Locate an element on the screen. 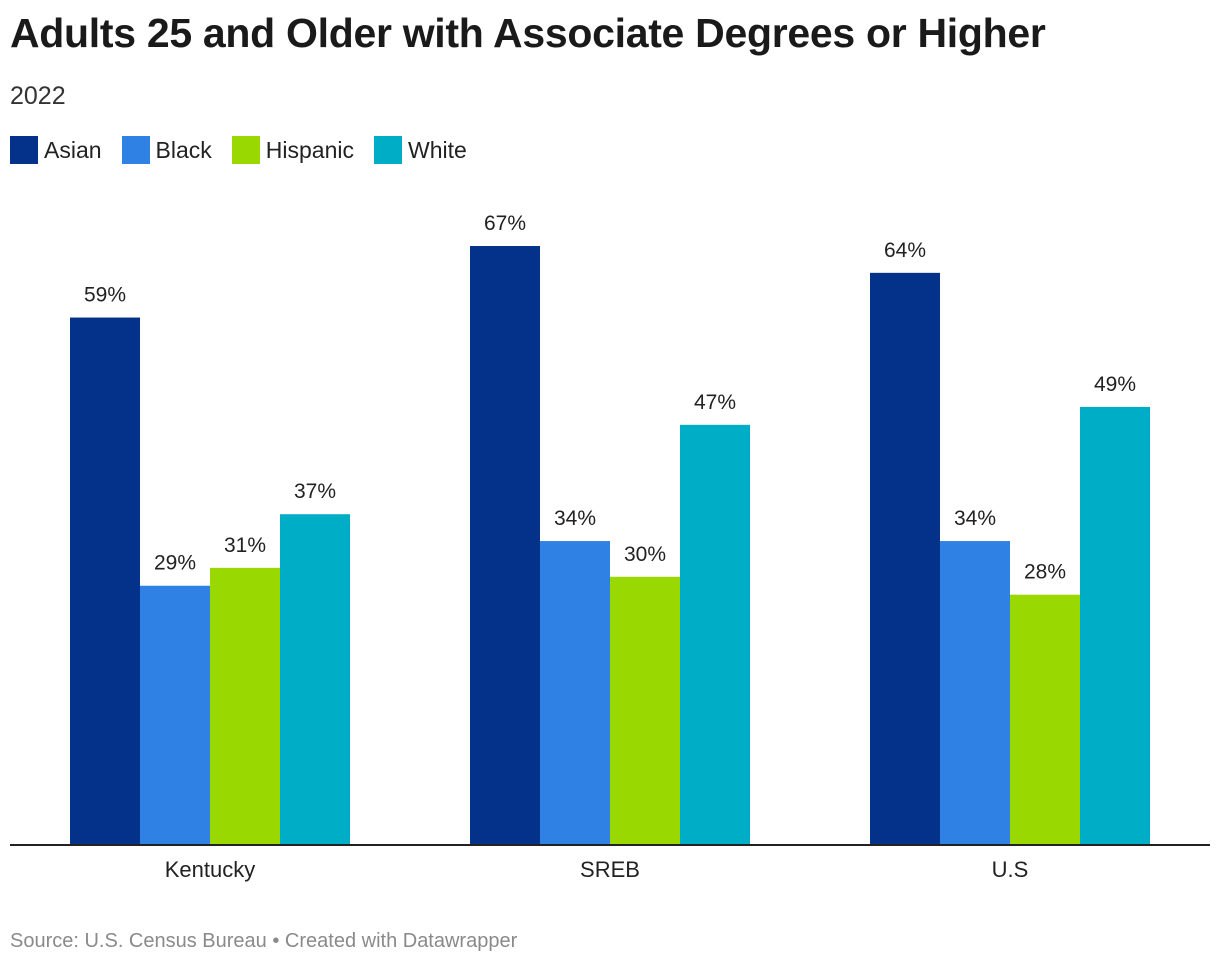 The image size is (1220, 968). data-label-sreb-white: 47% is located at coordinates (715, 402).